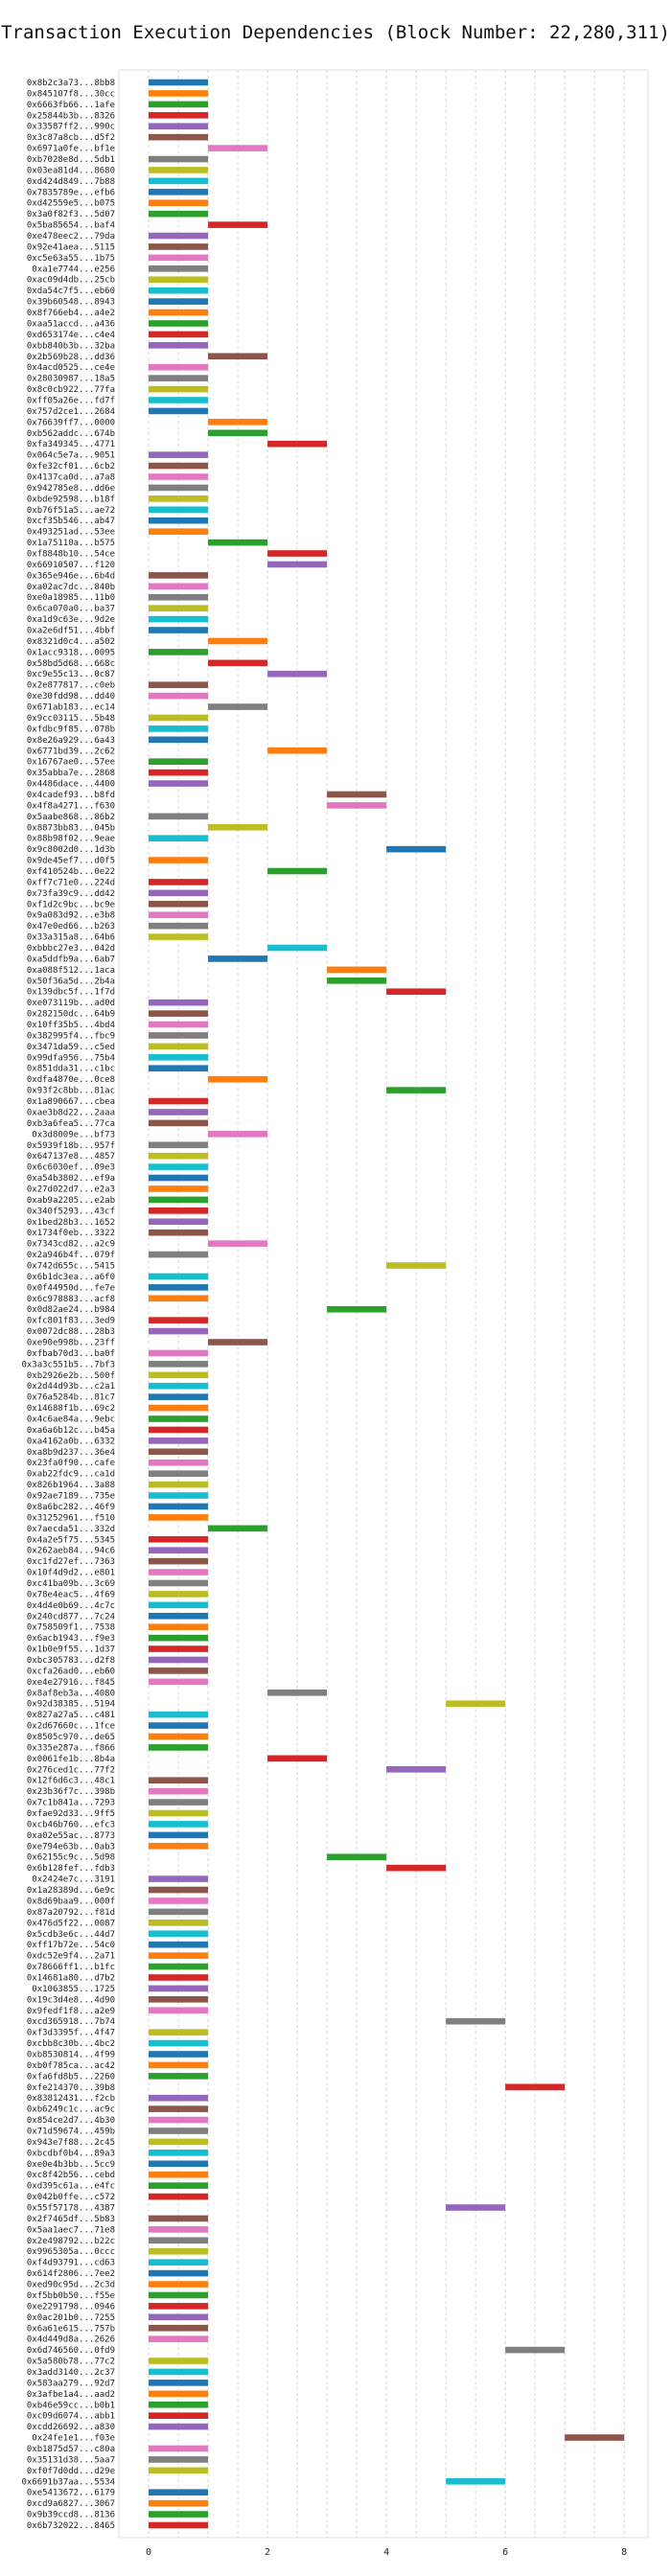 Image resolution: width=671 pixels, height=2576 pixels. What do you see at coordinates (71, 1124) in the screenshot?
I see `tx-hash-label: 0xb3a6fea5...77ca` at bounding box center [71, 1124].